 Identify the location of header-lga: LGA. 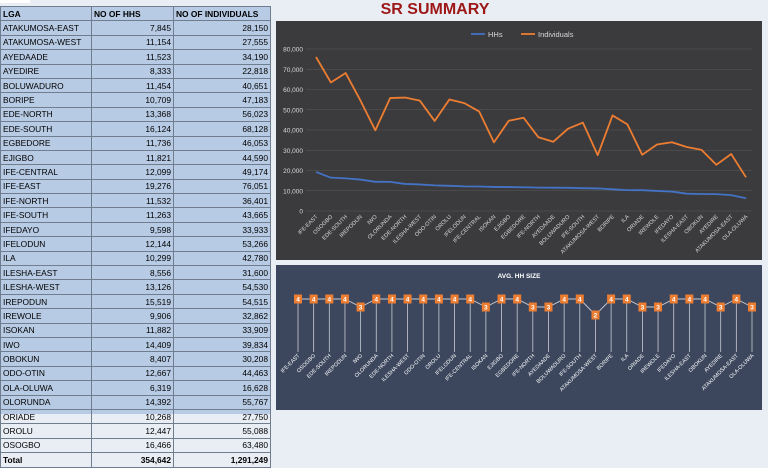
(46, 13).